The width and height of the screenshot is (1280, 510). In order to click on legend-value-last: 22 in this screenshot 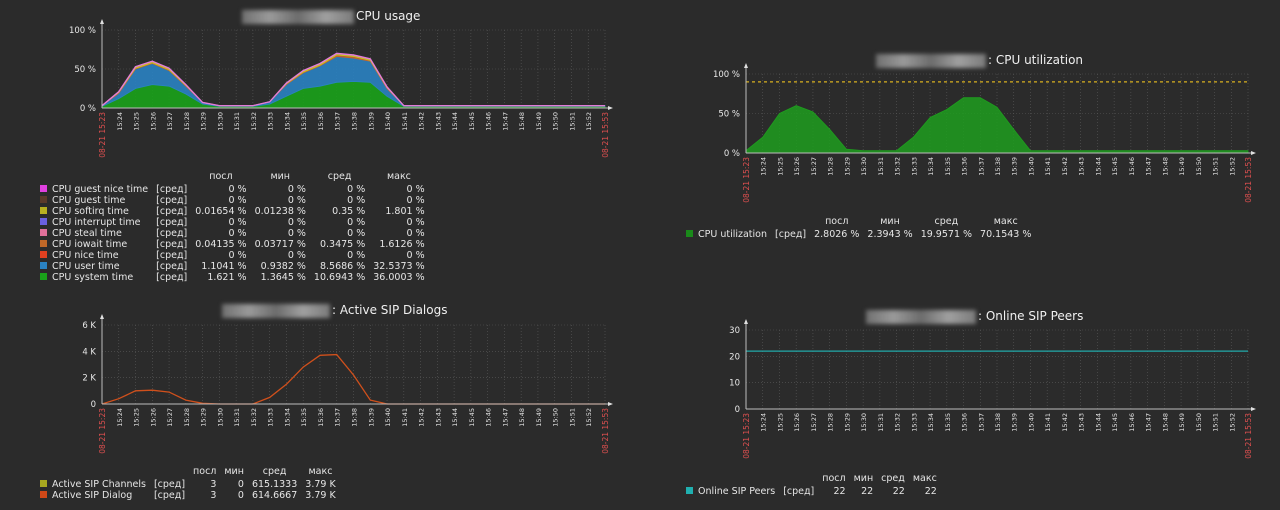, I will do `click(839, 491)`.